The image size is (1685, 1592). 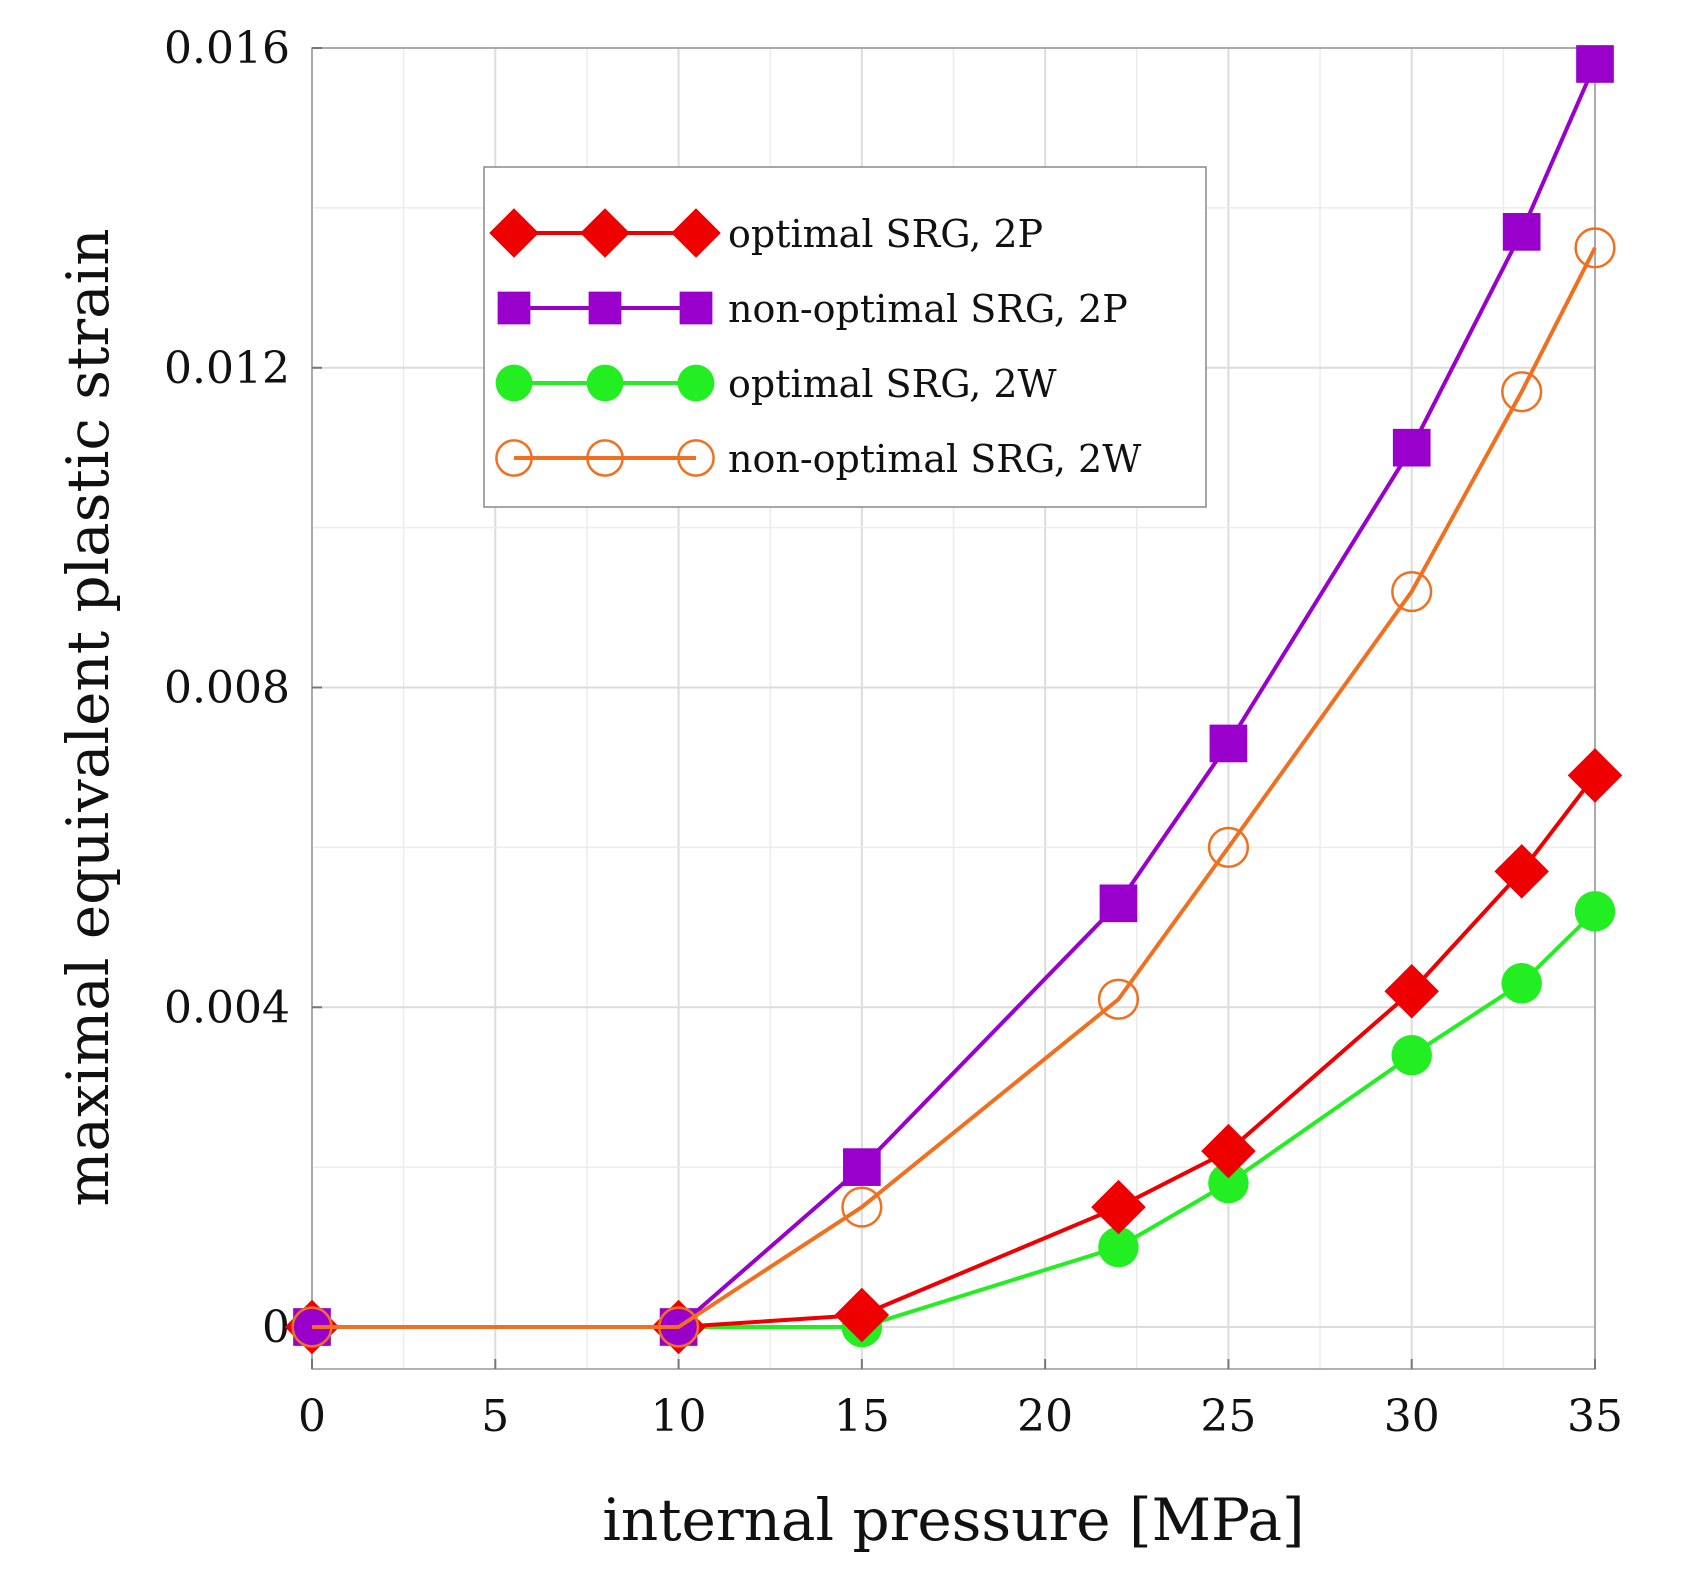 What do you see at coordinates (495, 1416) in the screenshot?
I see `x-tick-label: 5` at bounding box center [495, 1416].